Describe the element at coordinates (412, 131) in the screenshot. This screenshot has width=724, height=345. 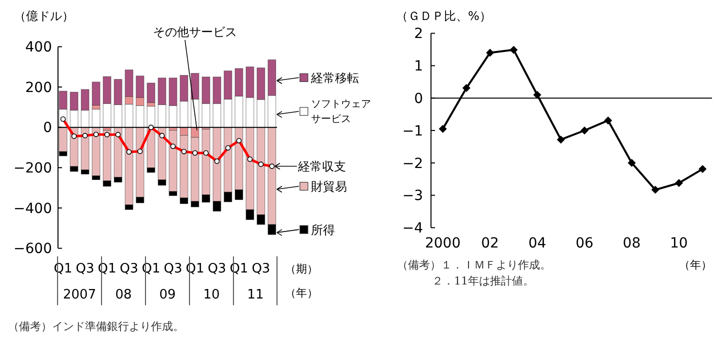
I see `y-tick-label: −1` at that location.